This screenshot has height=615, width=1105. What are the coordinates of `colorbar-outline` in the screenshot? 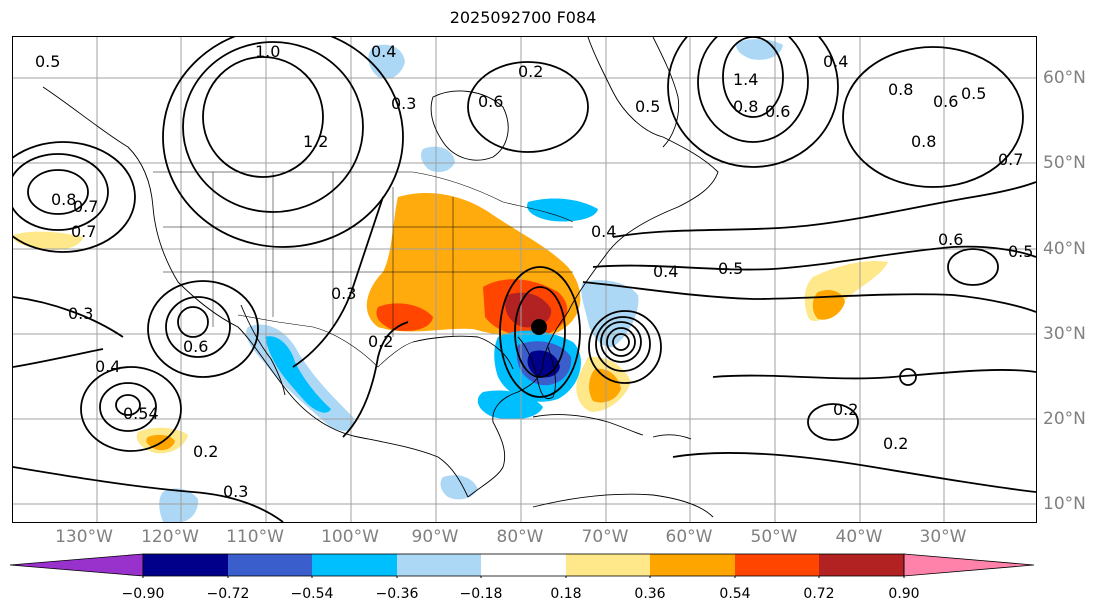 It's located at (523, 565).